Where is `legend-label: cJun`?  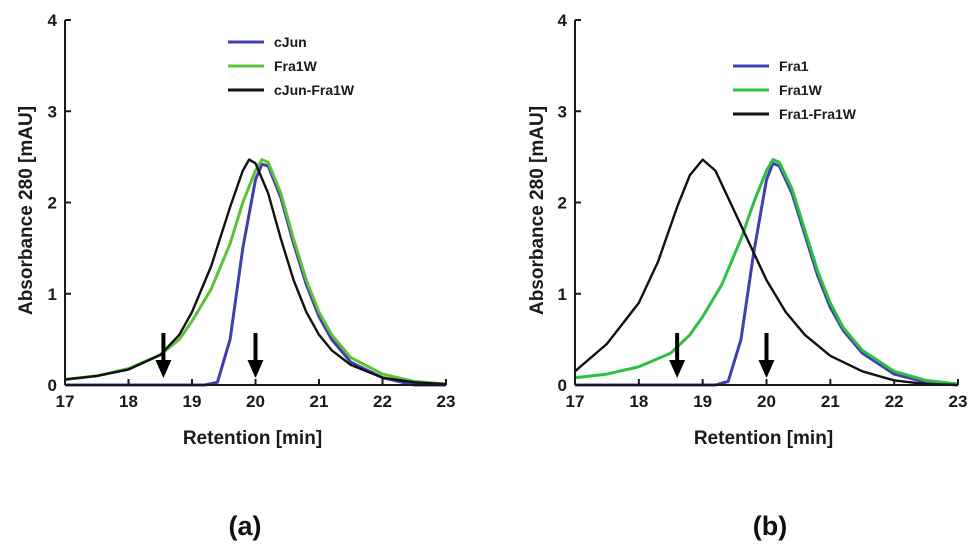
legend-label: cJun is located at coordinates (290, 42).